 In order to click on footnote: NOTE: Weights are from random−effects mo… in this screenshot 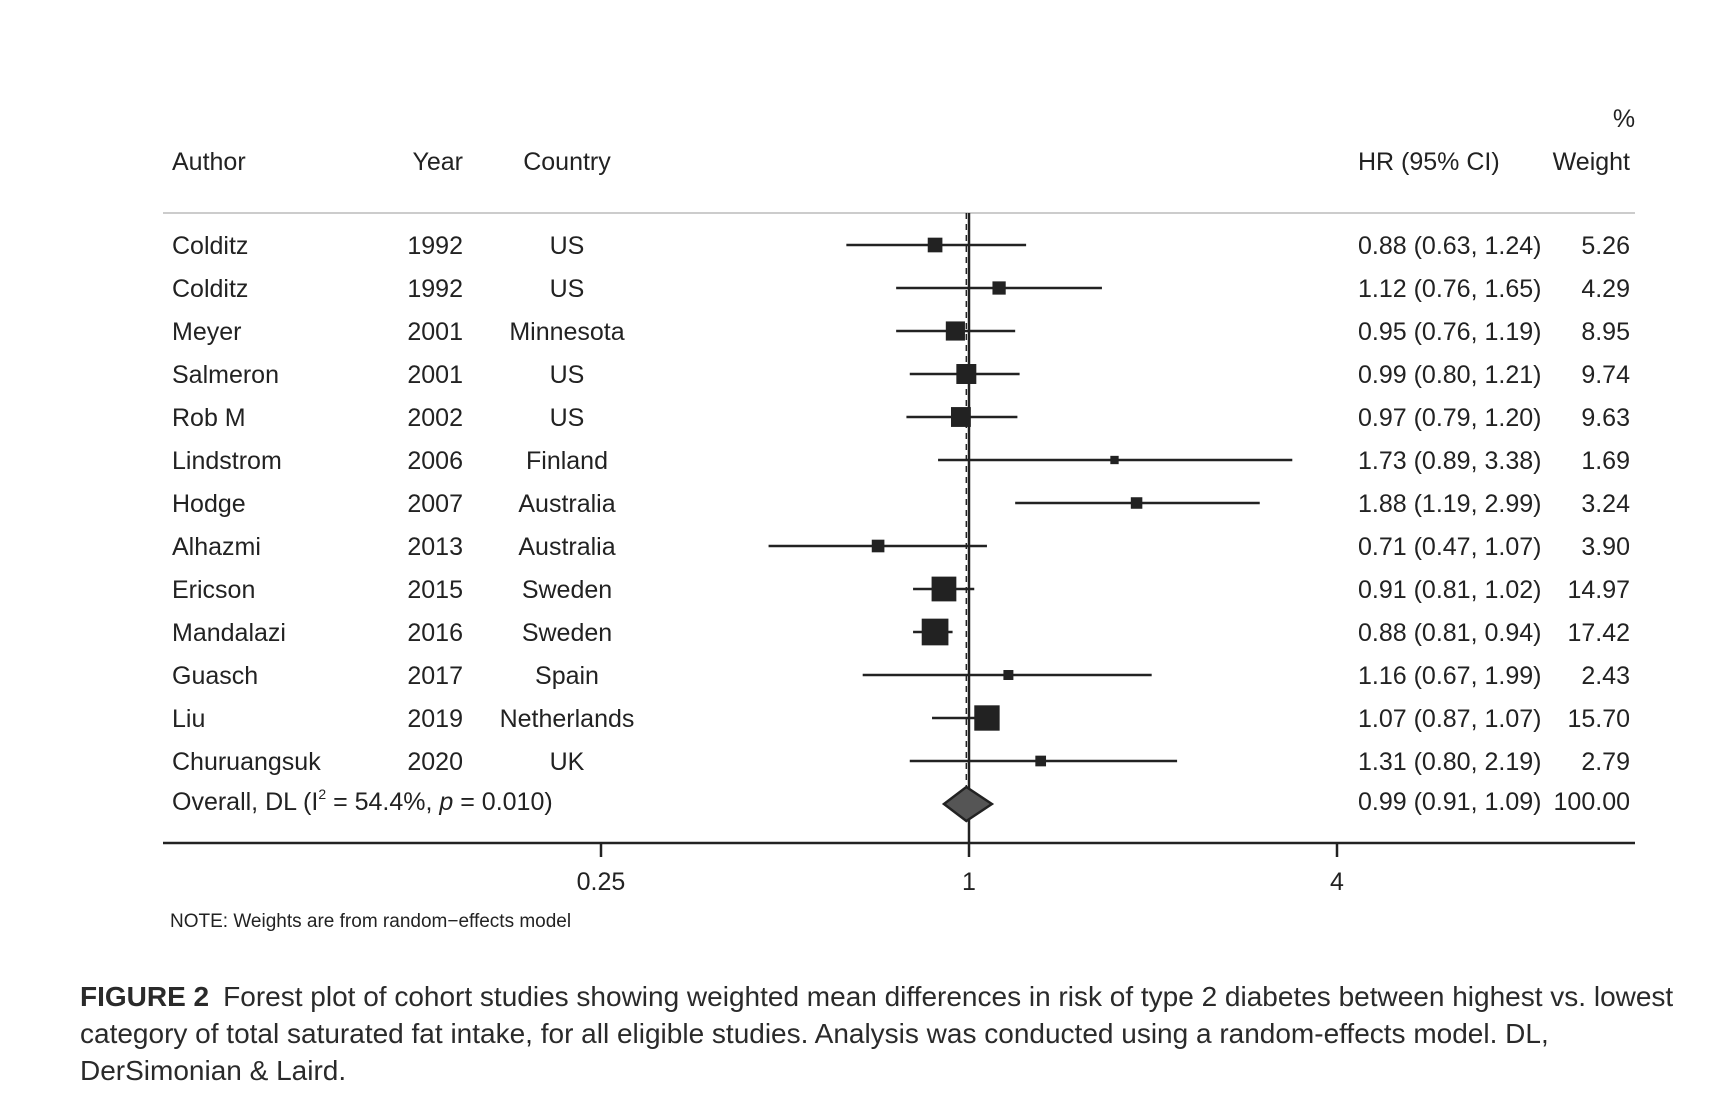, I will do `click(370, 921)`.